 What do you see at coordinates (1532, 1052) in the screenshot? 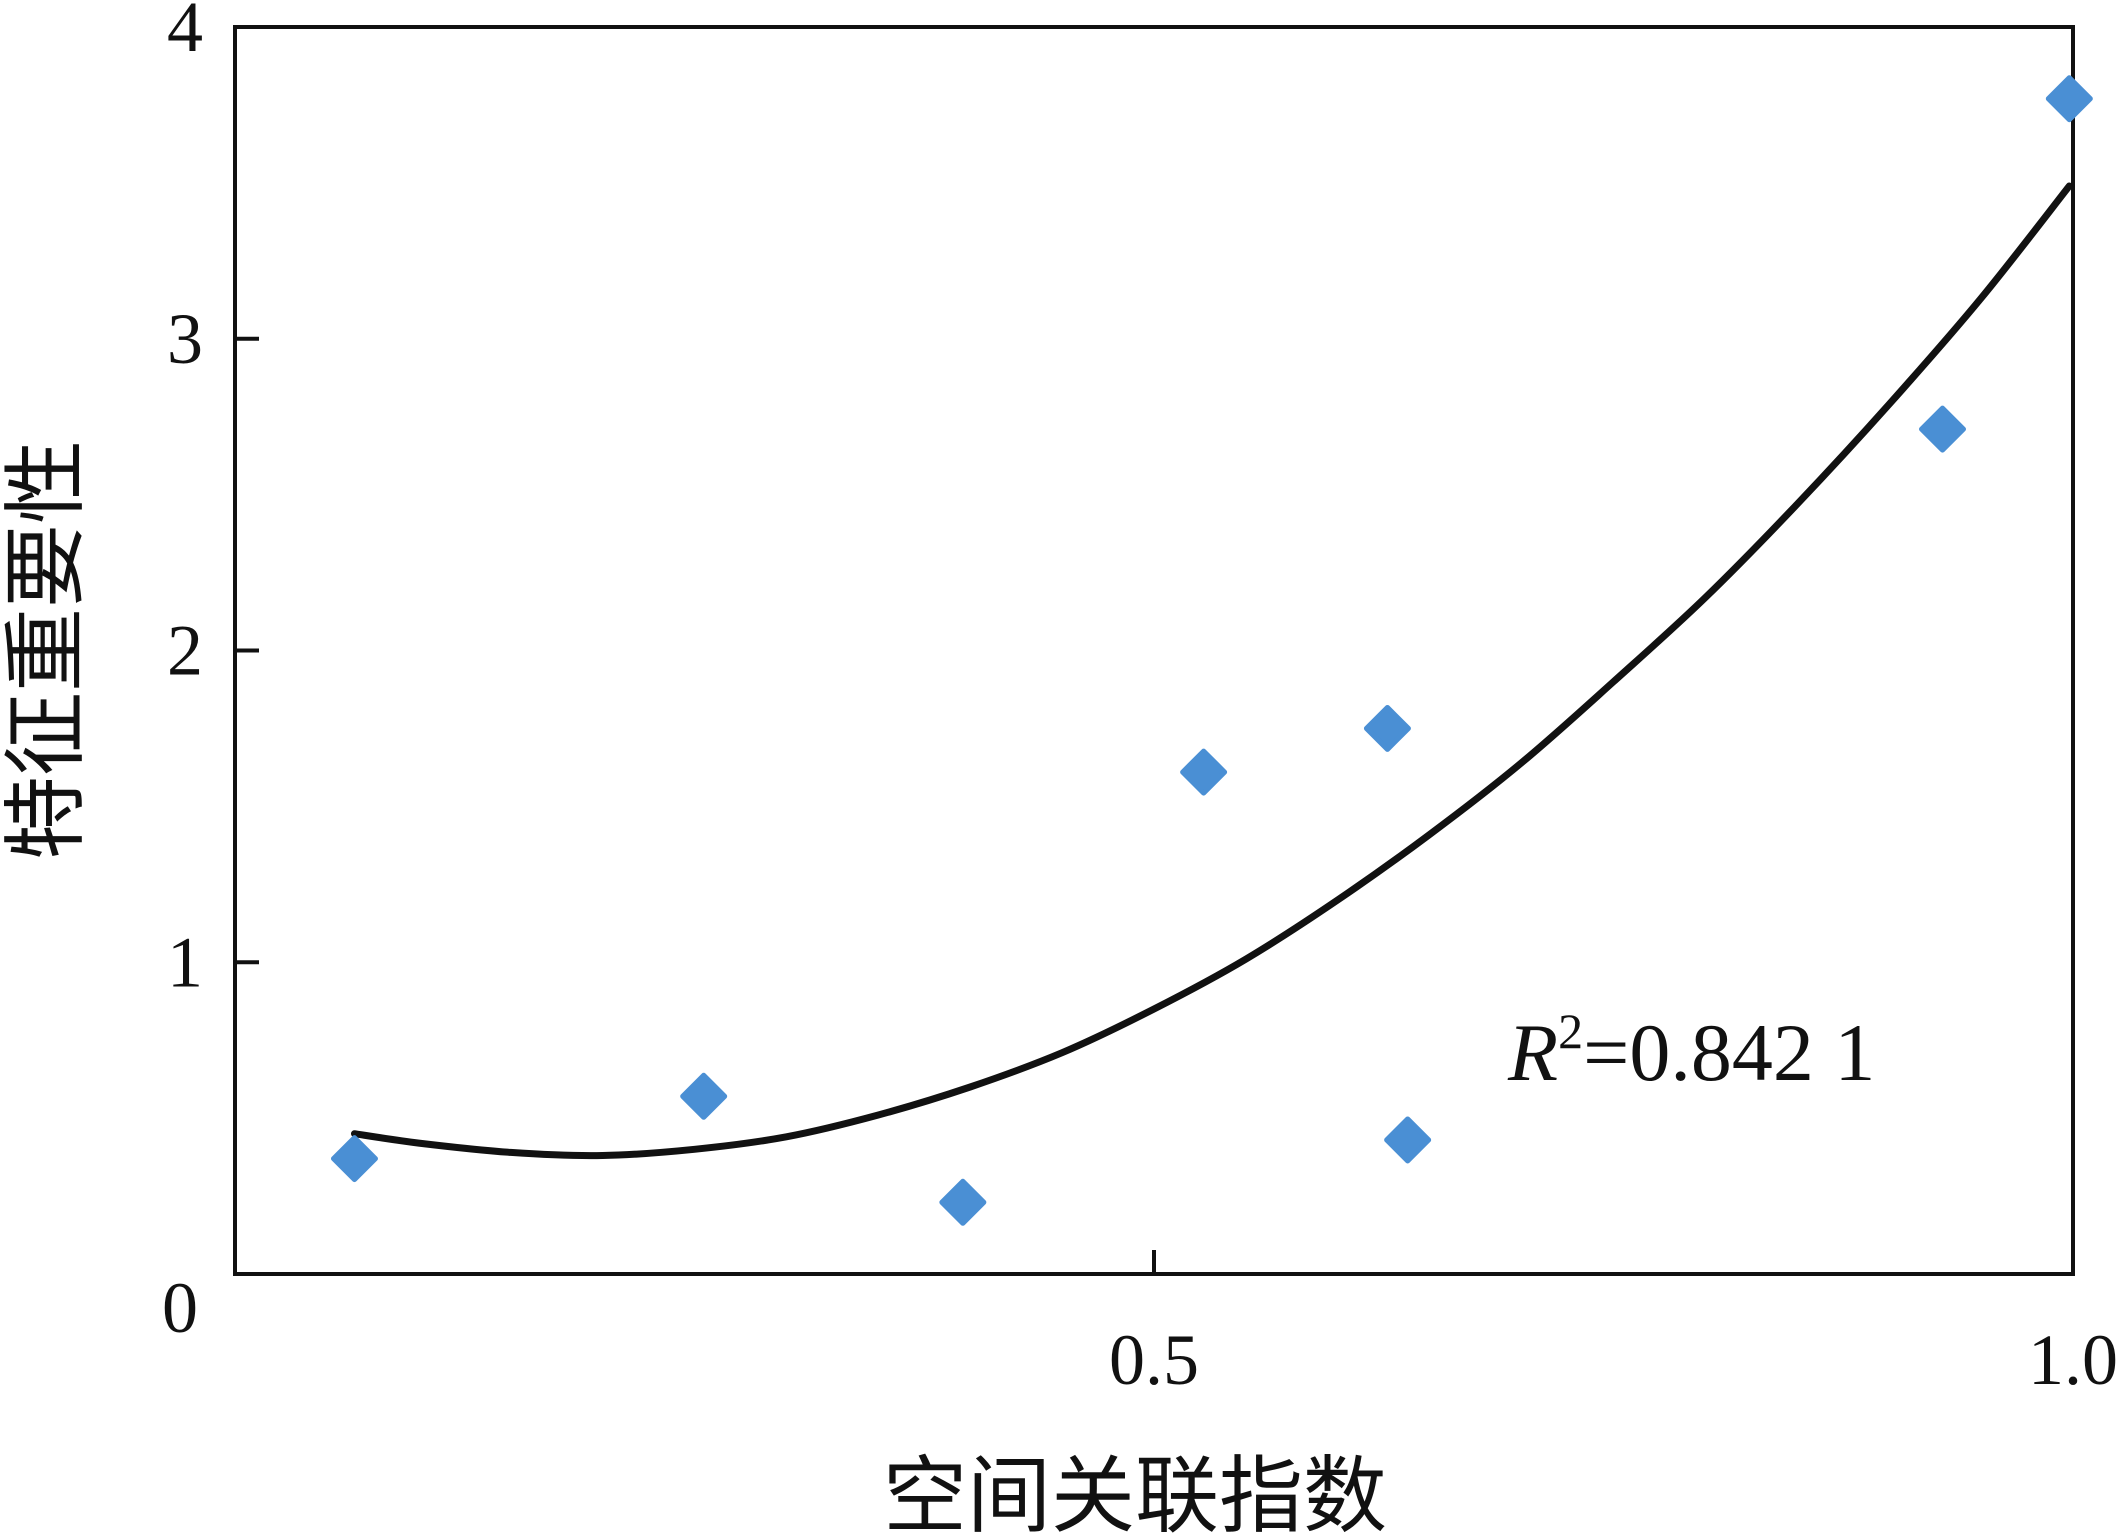
I see `r-symbol: R` at bounding box center [1532, 1052].